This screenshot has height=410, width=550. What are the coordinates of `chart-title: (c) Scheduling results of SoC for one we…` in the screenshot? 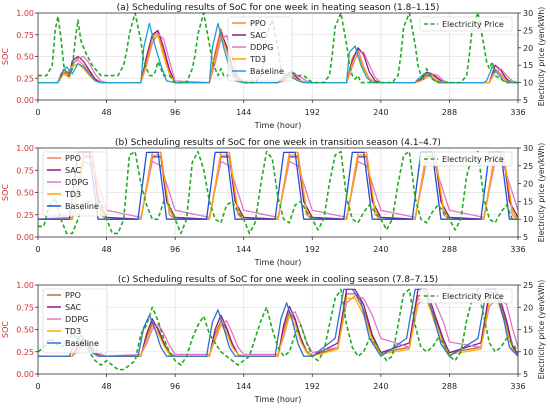 It's located at (278, 280).